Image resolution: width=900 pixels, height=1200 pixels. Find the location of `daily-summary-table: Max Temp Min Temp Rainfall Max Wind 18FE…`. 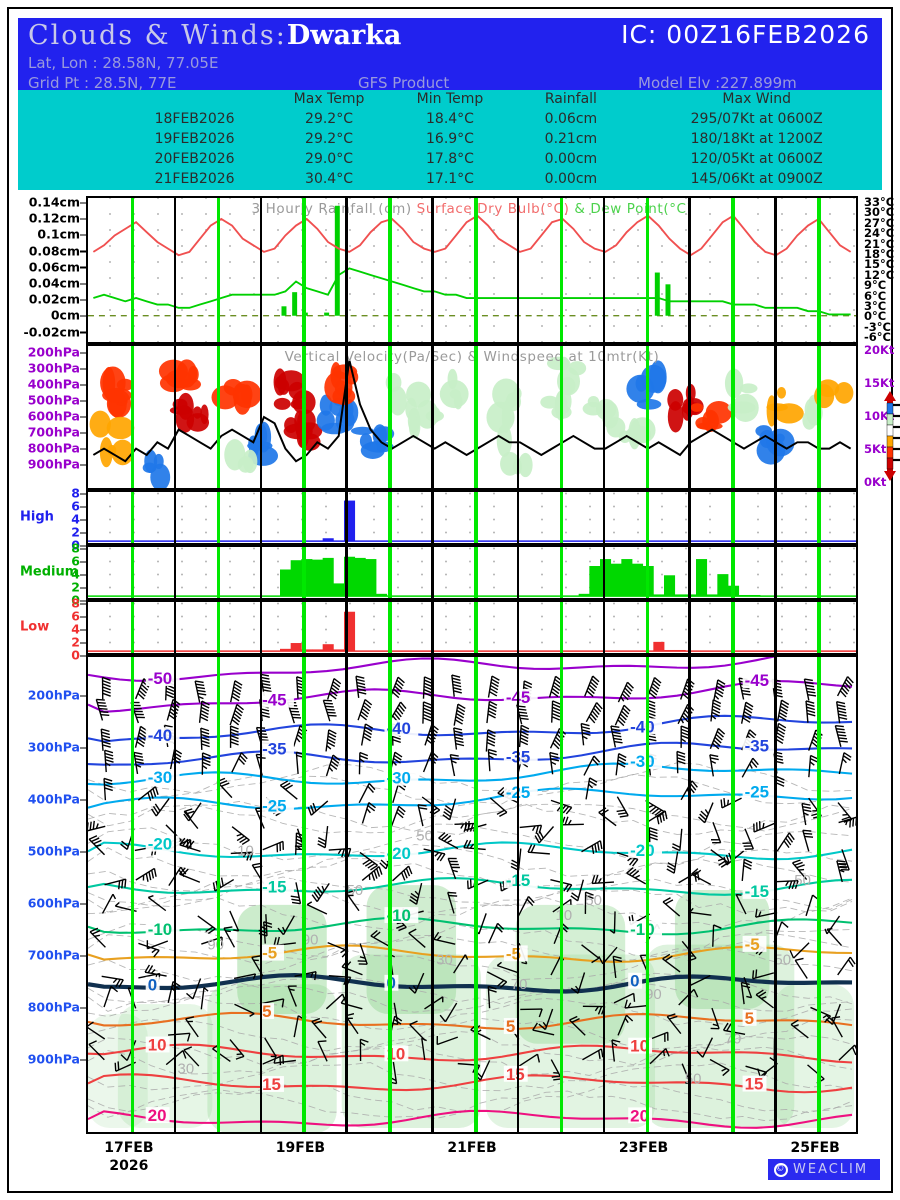

daily-summary-table: Max Temp Min Temp Rainfall Max Wind 18FE… is located at coordinates (450, 140).